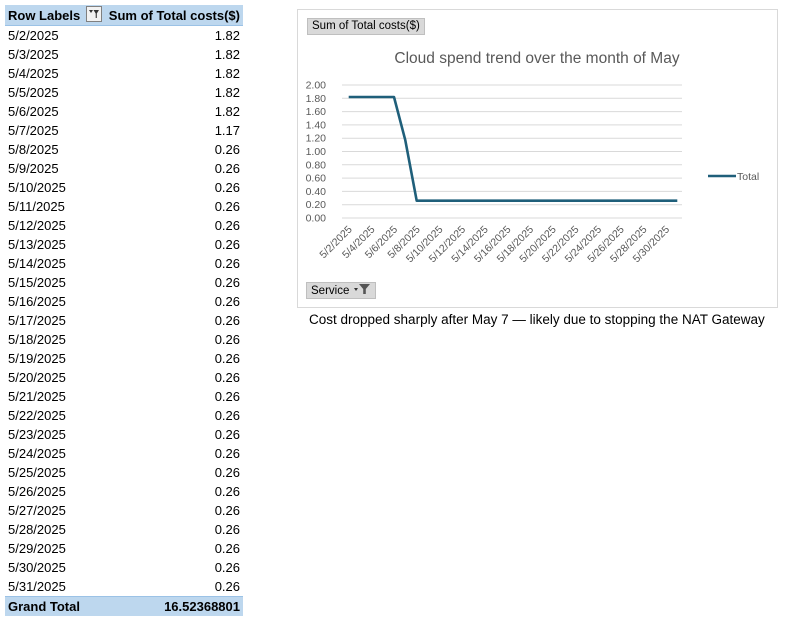  What do you see at coordinates (55, 606) in the screenshot?
I see `grand-total-label: Grand Total` at bounding box center [55, 606].